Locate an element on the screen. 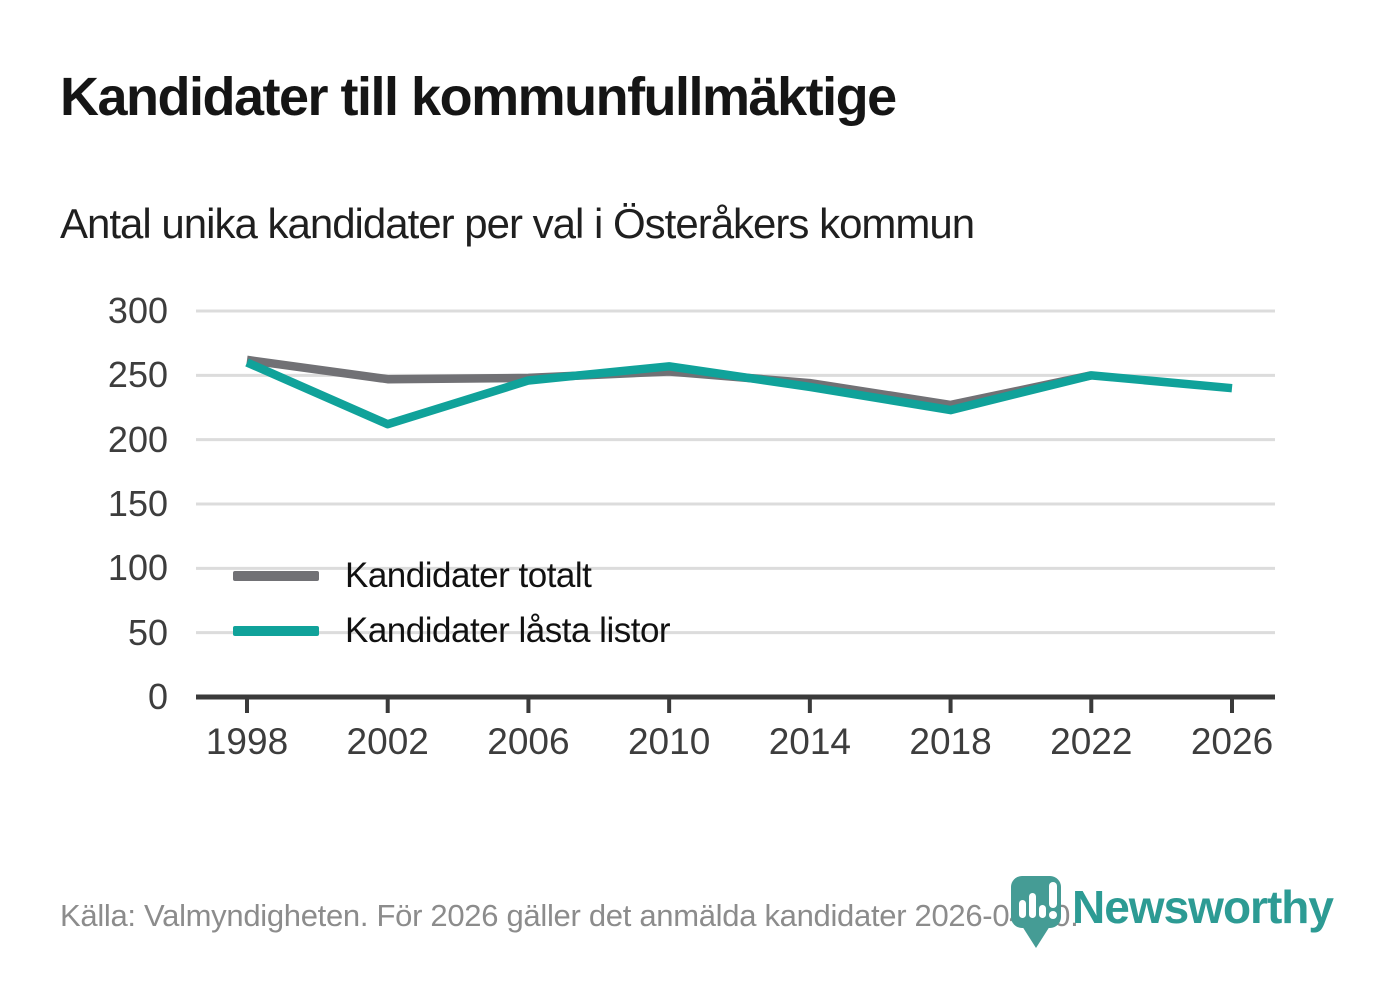 The image size is (1382, 999). legend-swatch-lasta-listor is located at coordinates (276, 631).